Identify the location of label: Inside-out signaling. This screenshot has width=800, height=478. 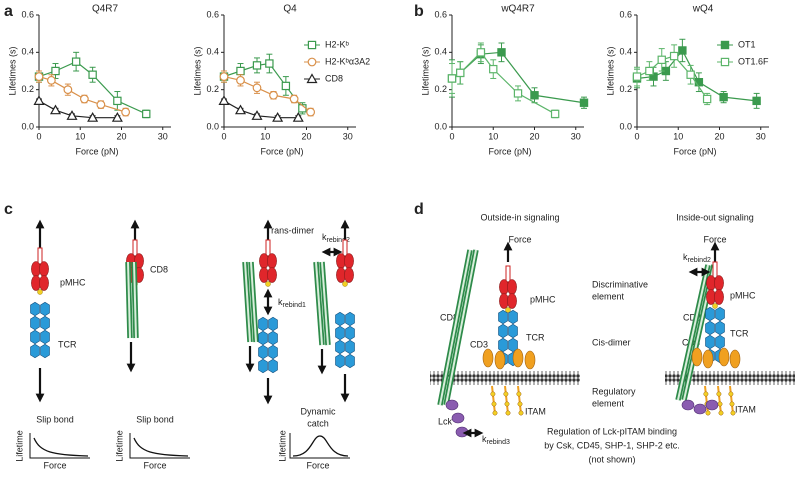
(715, 217).